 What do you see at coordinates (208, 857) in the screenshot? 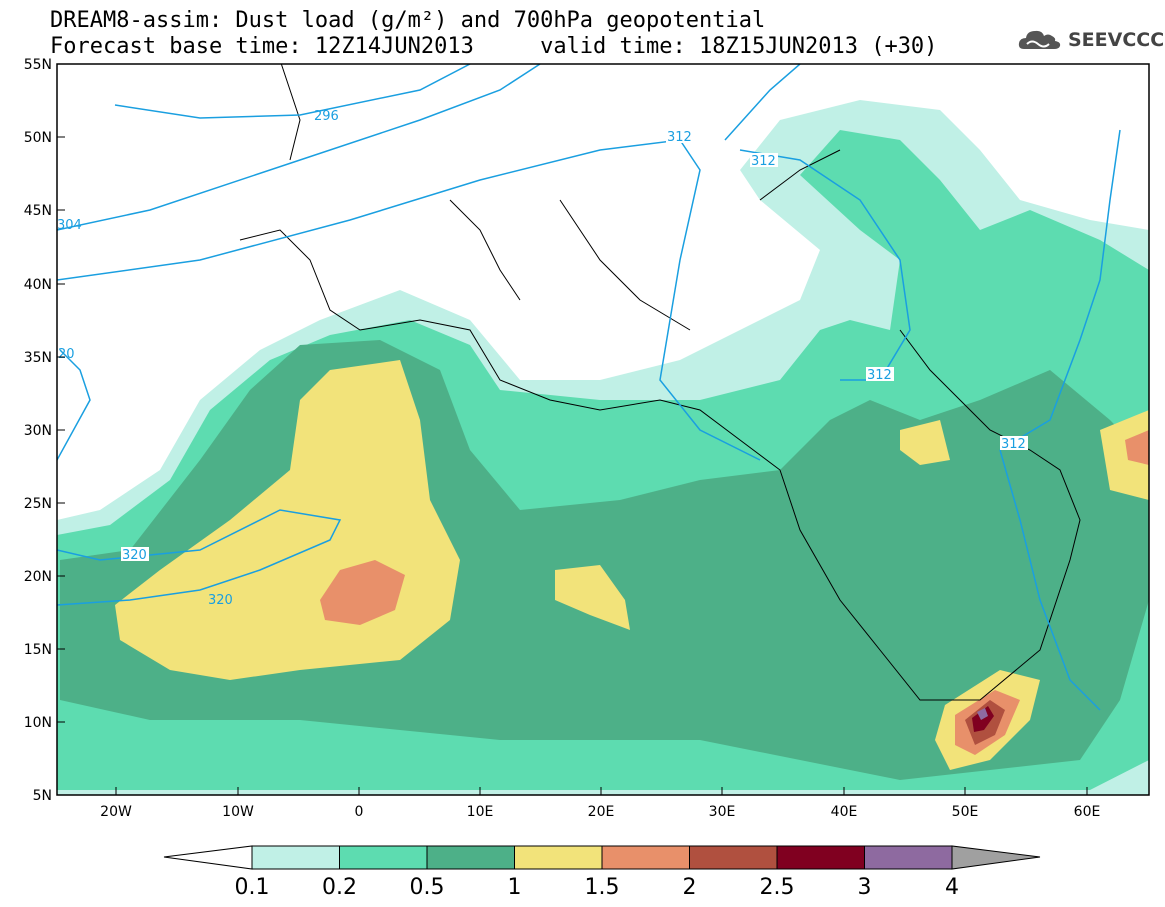
I see `colorbar-lower-arrow` at bounding box center [208, 857].